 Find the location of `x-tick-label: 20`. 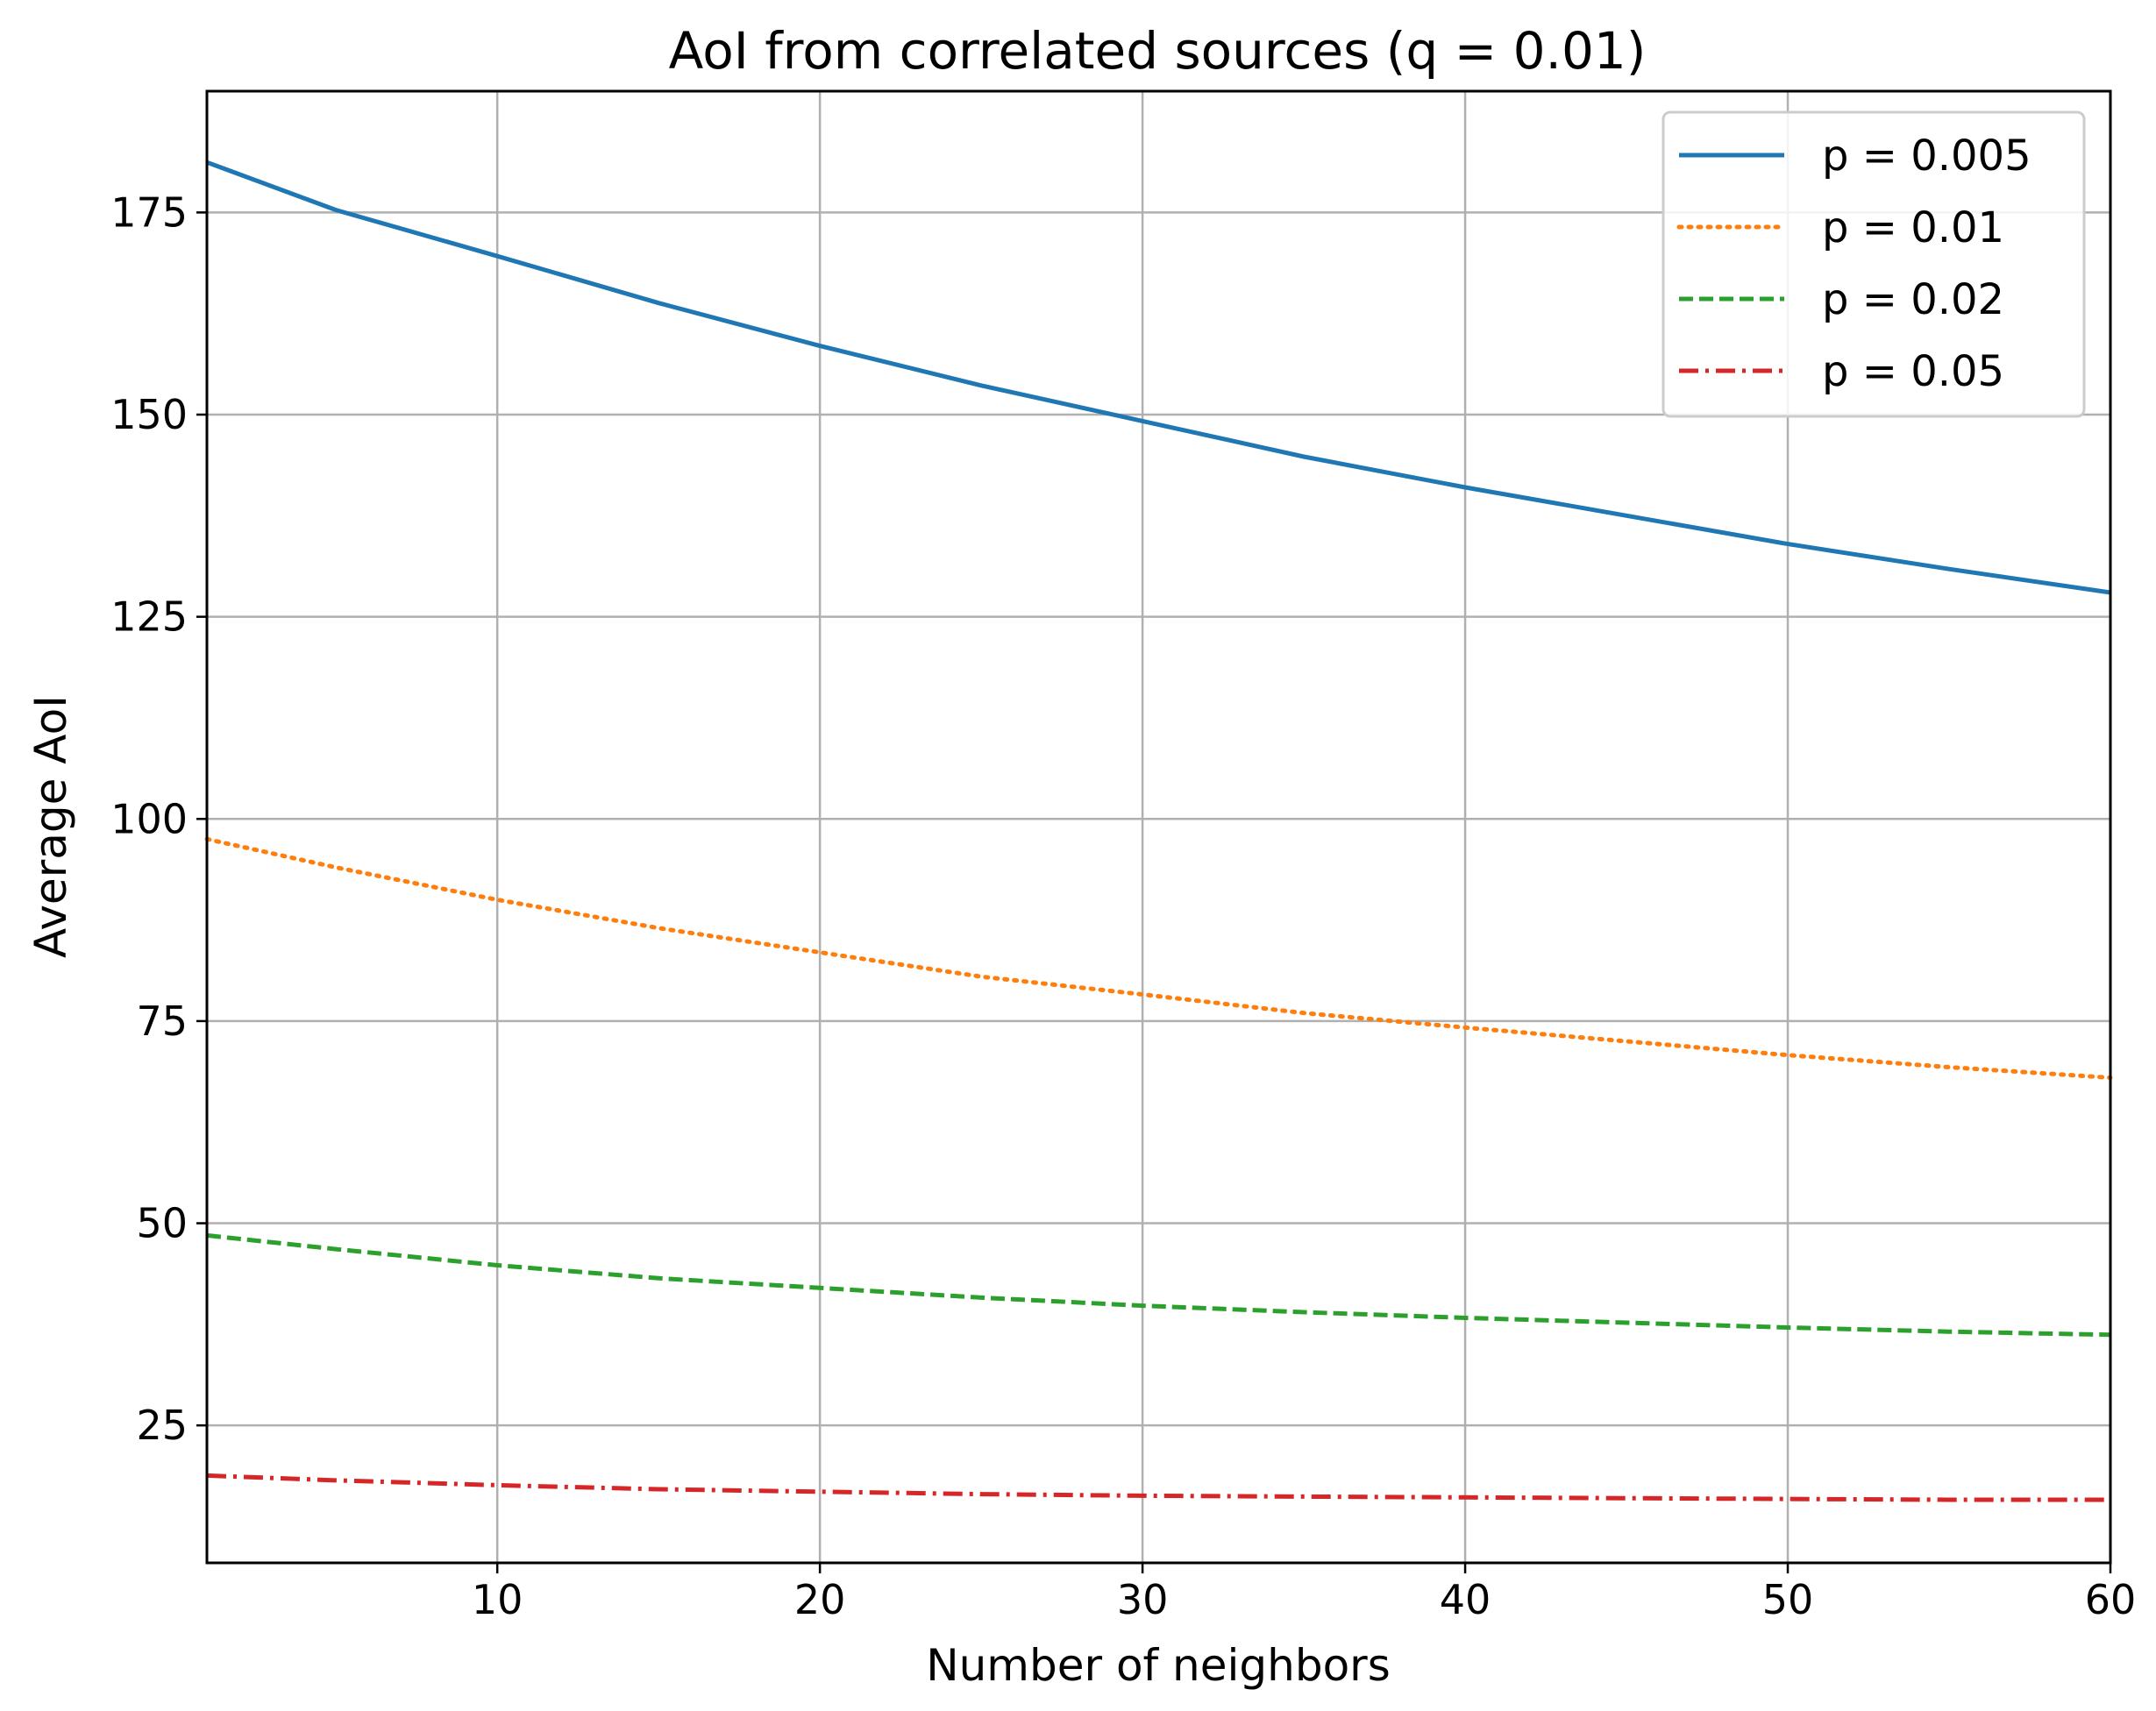

x-tick-label: 20 is located at coordinates (820, 1599).